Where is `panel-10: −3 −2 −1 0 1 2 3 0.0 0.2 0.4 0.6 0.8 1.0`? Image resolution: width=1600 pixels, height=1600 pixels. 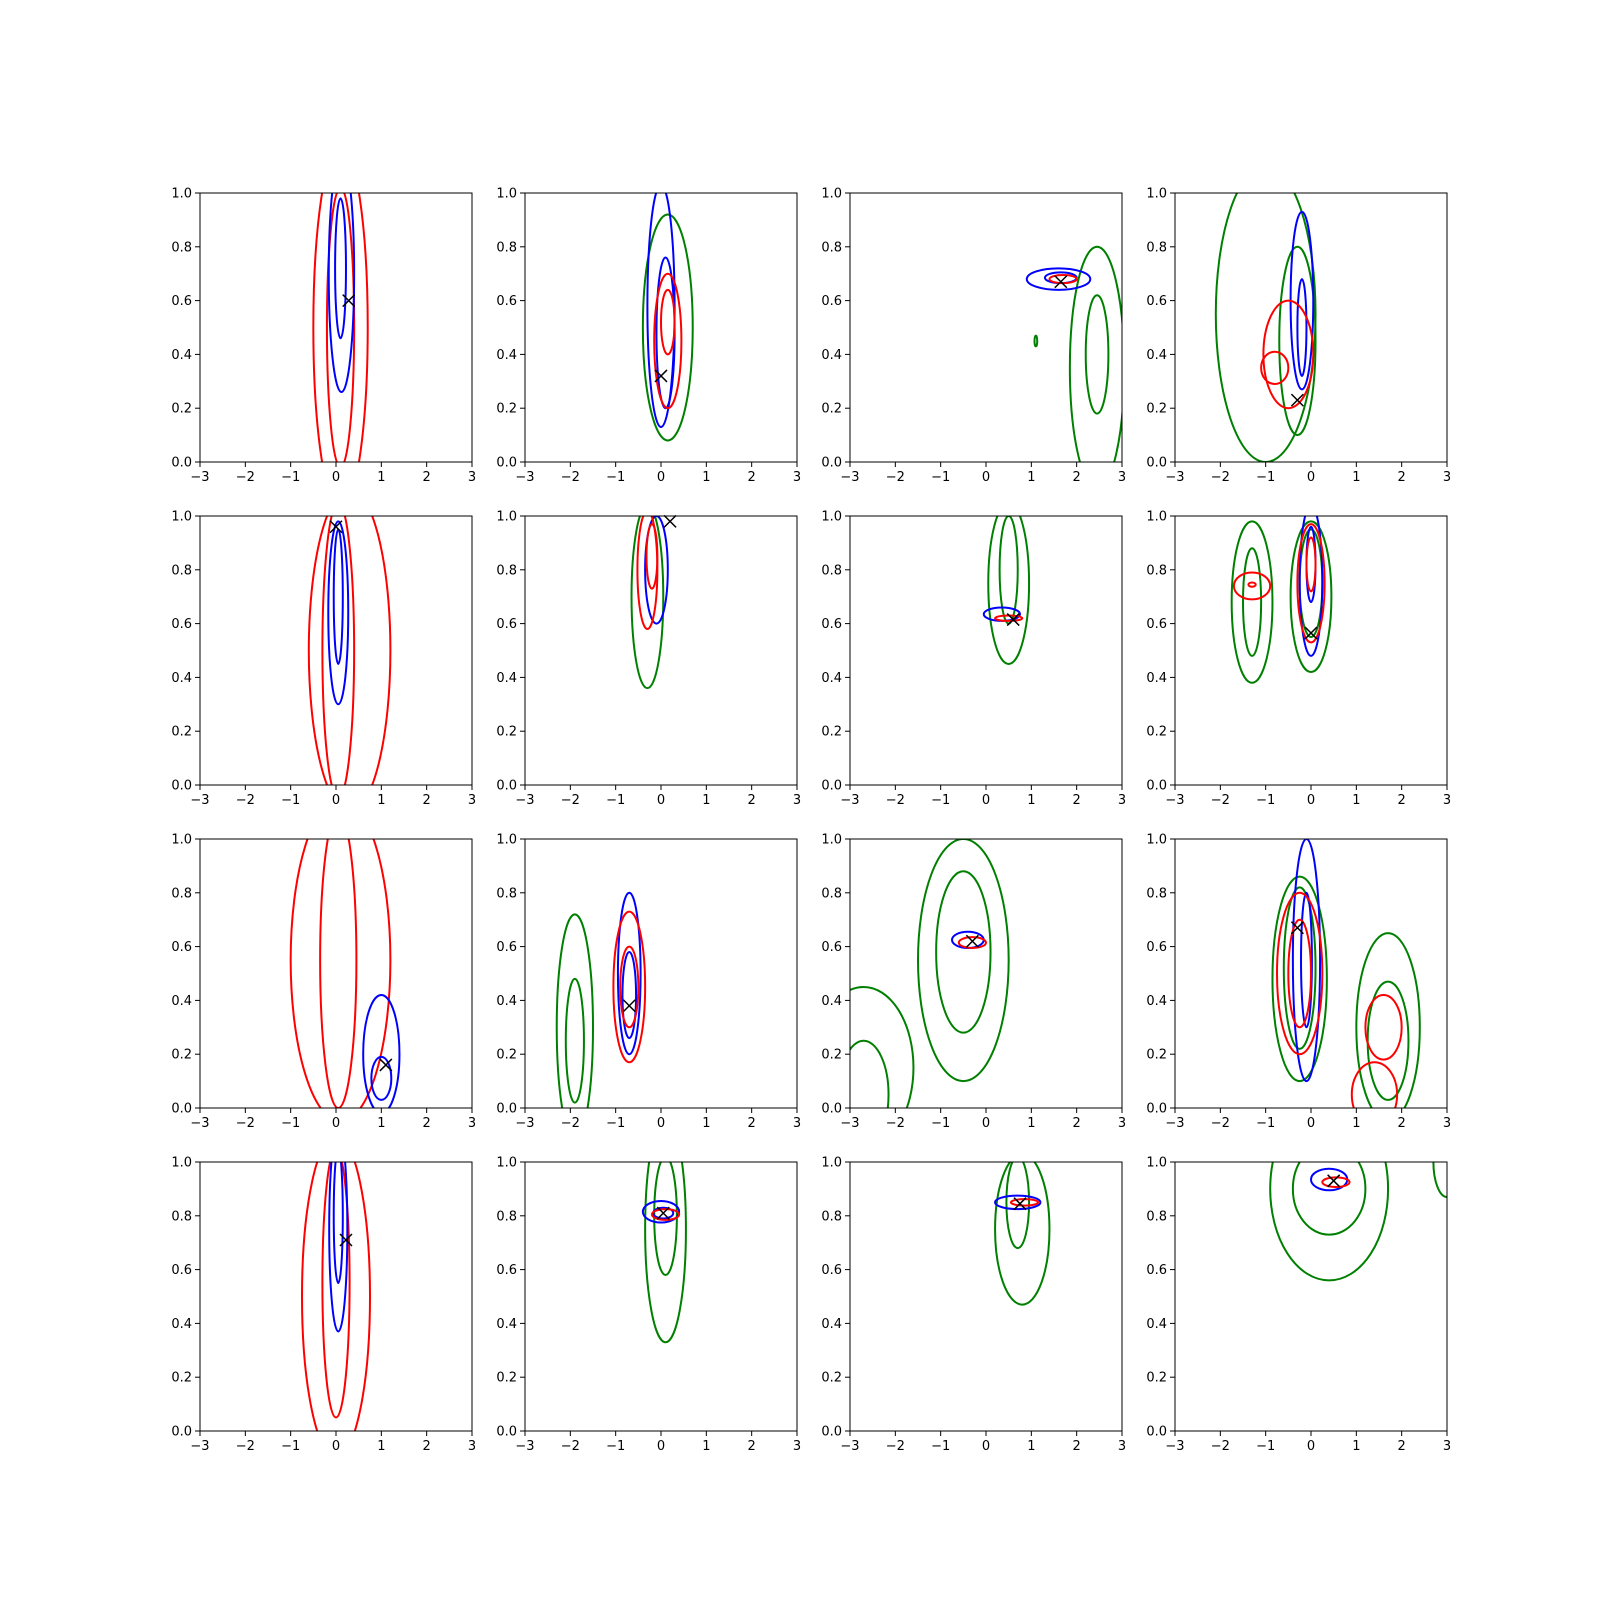
panel-10: −3 −2 −1 0 1 2 3 0.0 0.2 0.4 0.6 0.8 1.0 is located at coordinates (648, 982).